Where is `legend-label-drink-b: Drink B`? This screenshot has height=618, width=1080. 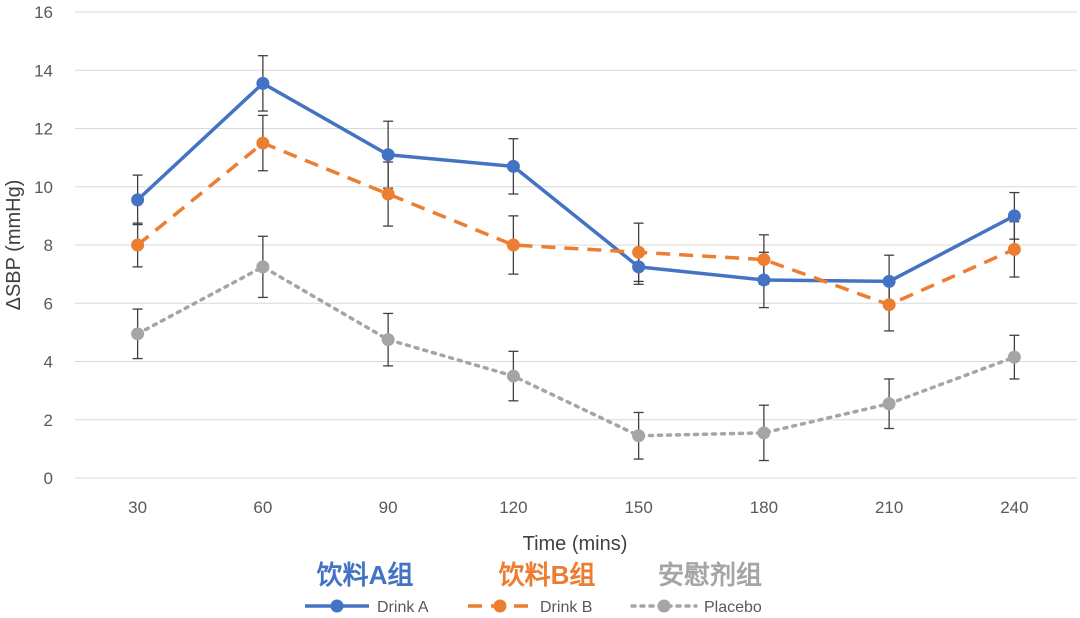 legend-label-drink-b: Drink B is located at coordinates (566, 607).